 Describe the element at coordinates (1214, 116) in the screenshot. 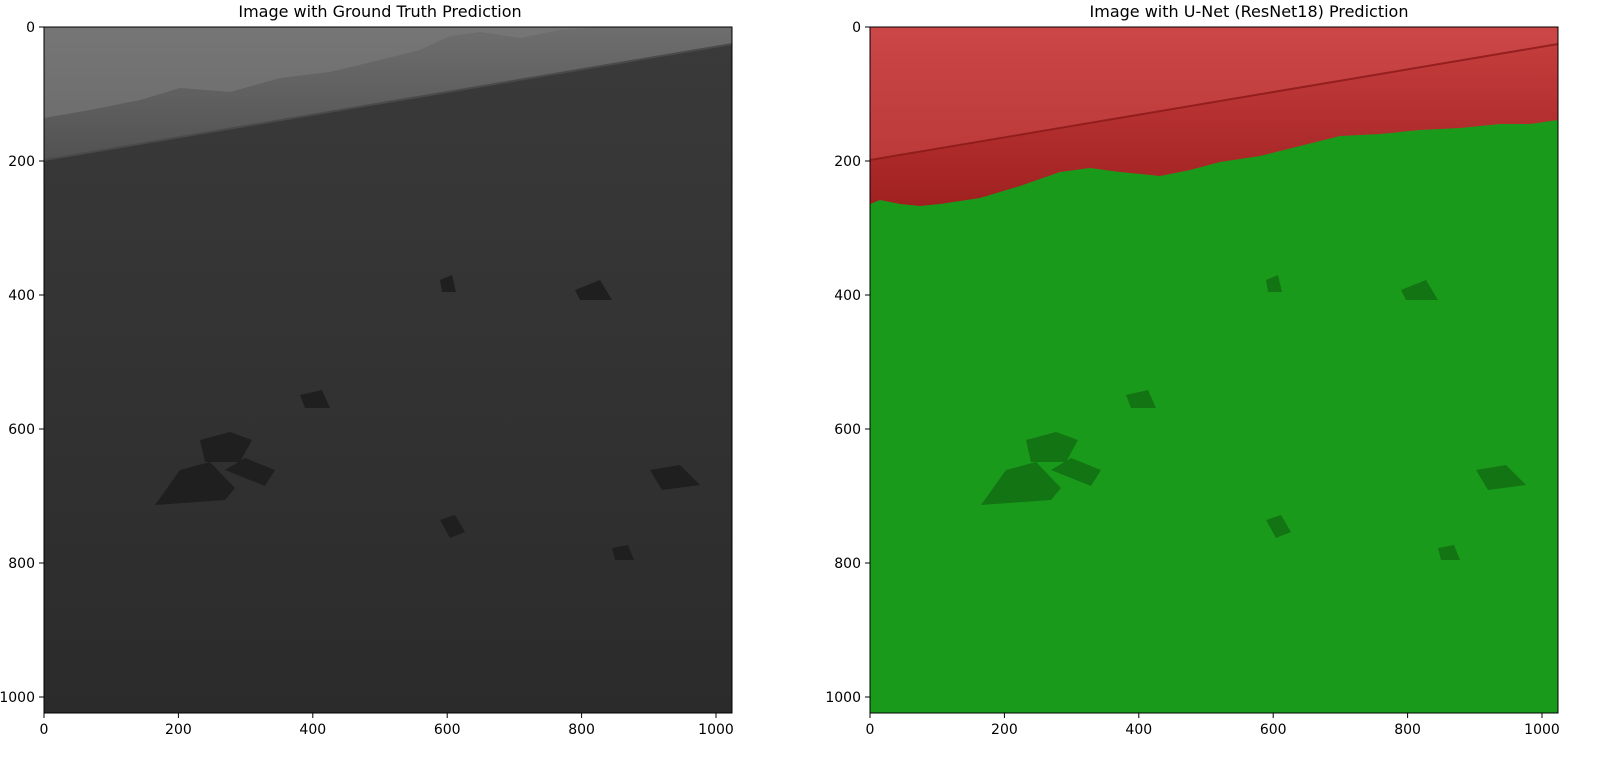

I see `sky-mask` at that location.